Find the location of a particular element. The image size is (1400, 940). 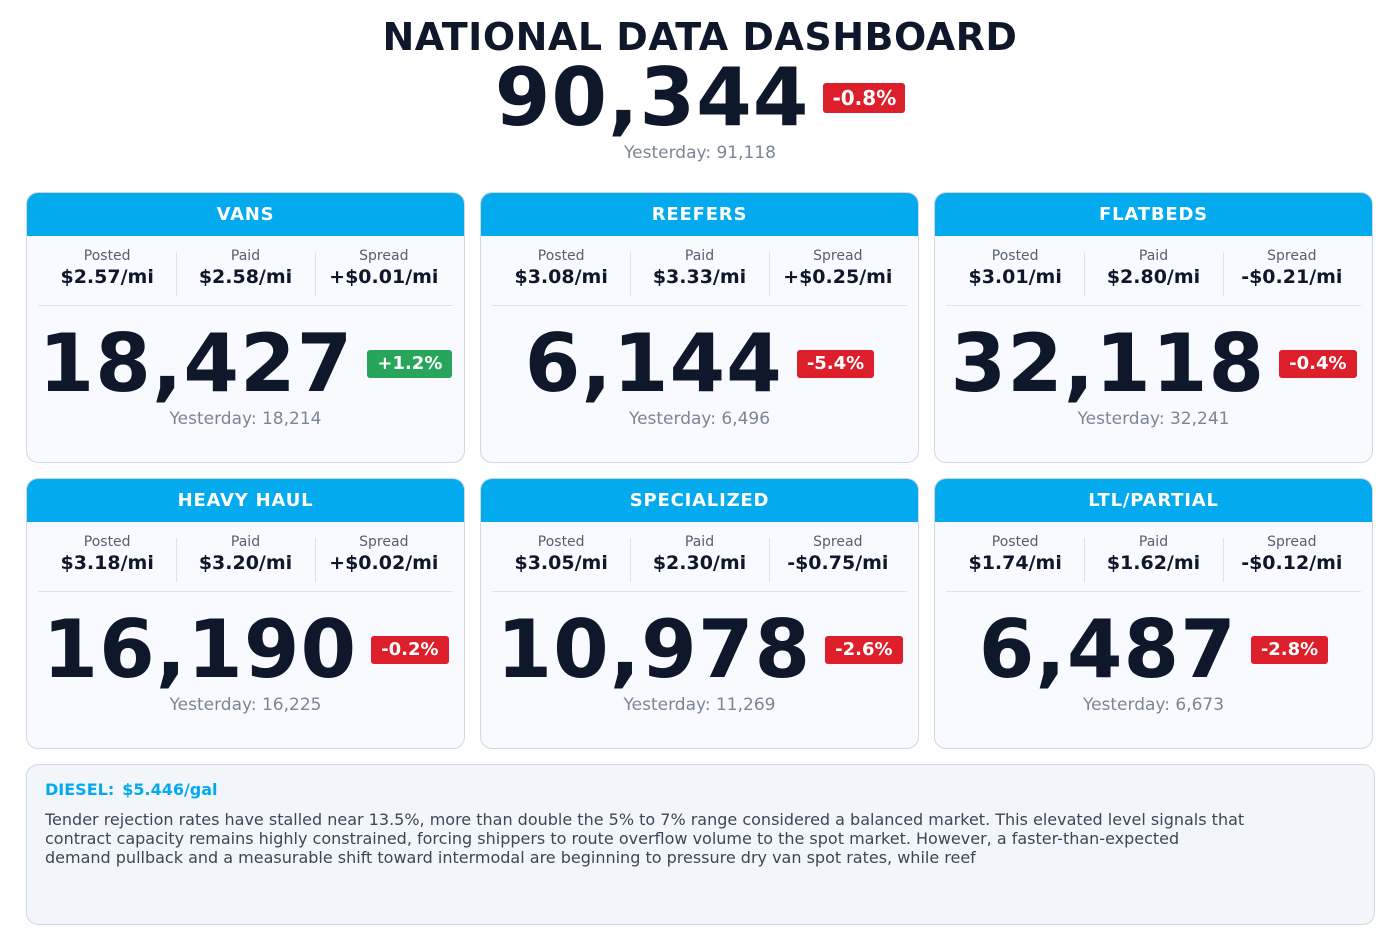

paid-value: $2.30/mi is located at coordinates (699, 563).